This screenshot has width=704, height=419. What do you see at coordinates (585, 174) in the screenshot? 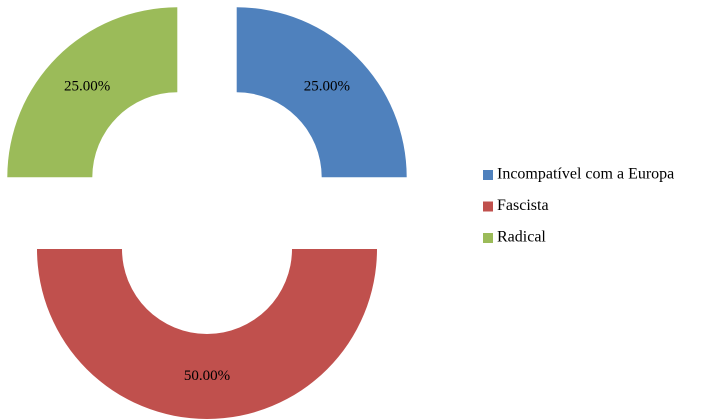
I see `legend-label: Incompatível com a Europa` at bounding box center [585, 174].